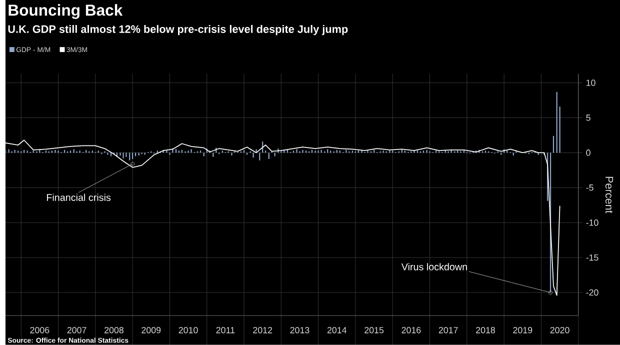 The image size is (620, 345). I want to click on x-tick-label: 2007, so click(76, 330).